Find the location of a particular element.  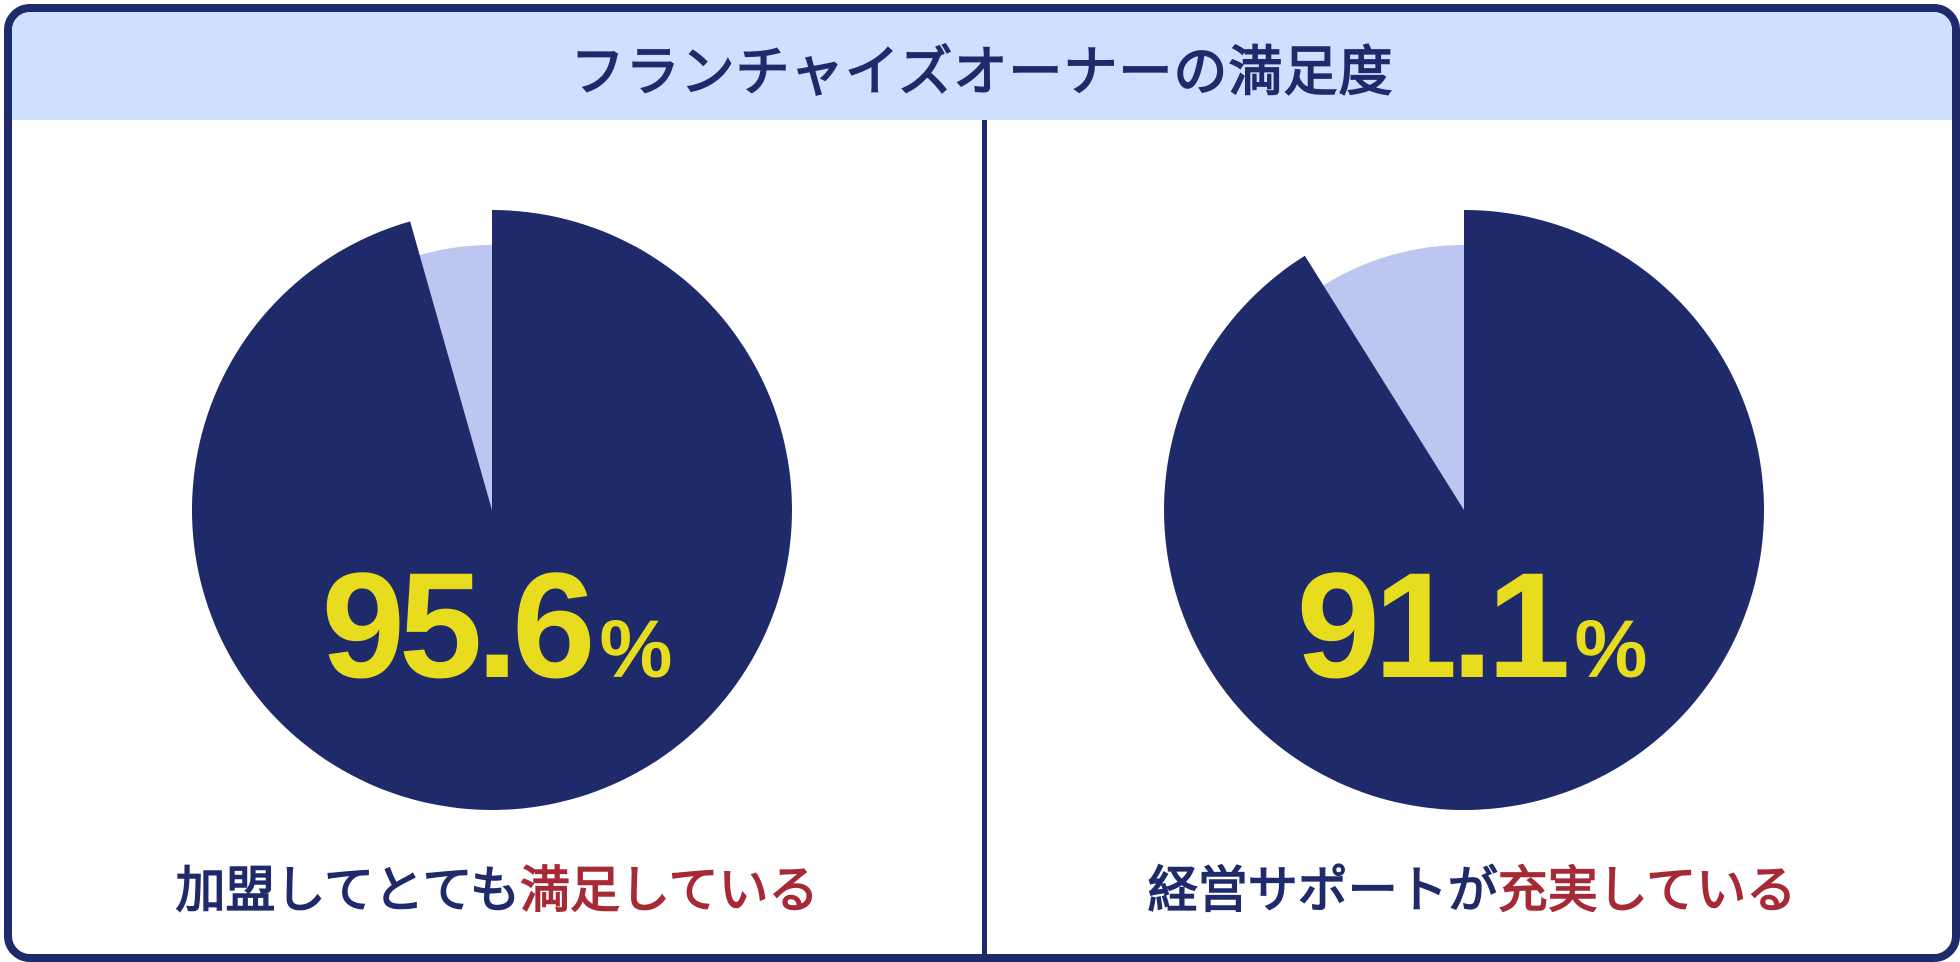

percentage-label: 95.6% is located at coordinates (497, 625).